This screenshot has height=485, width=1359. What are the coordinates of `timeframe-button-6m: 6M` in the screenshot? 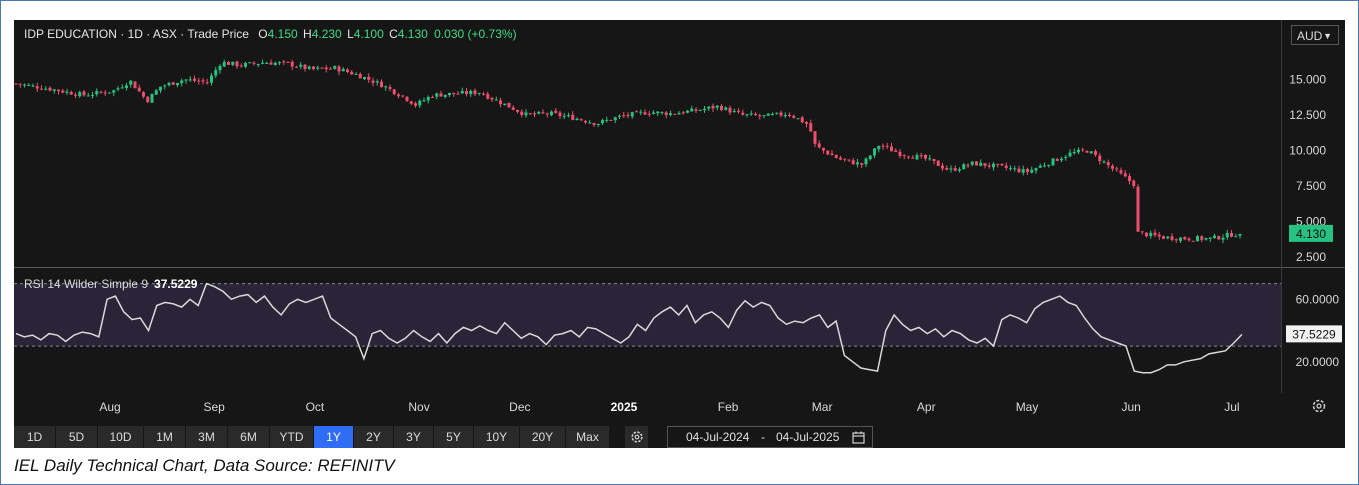 It's located at (249, 437).